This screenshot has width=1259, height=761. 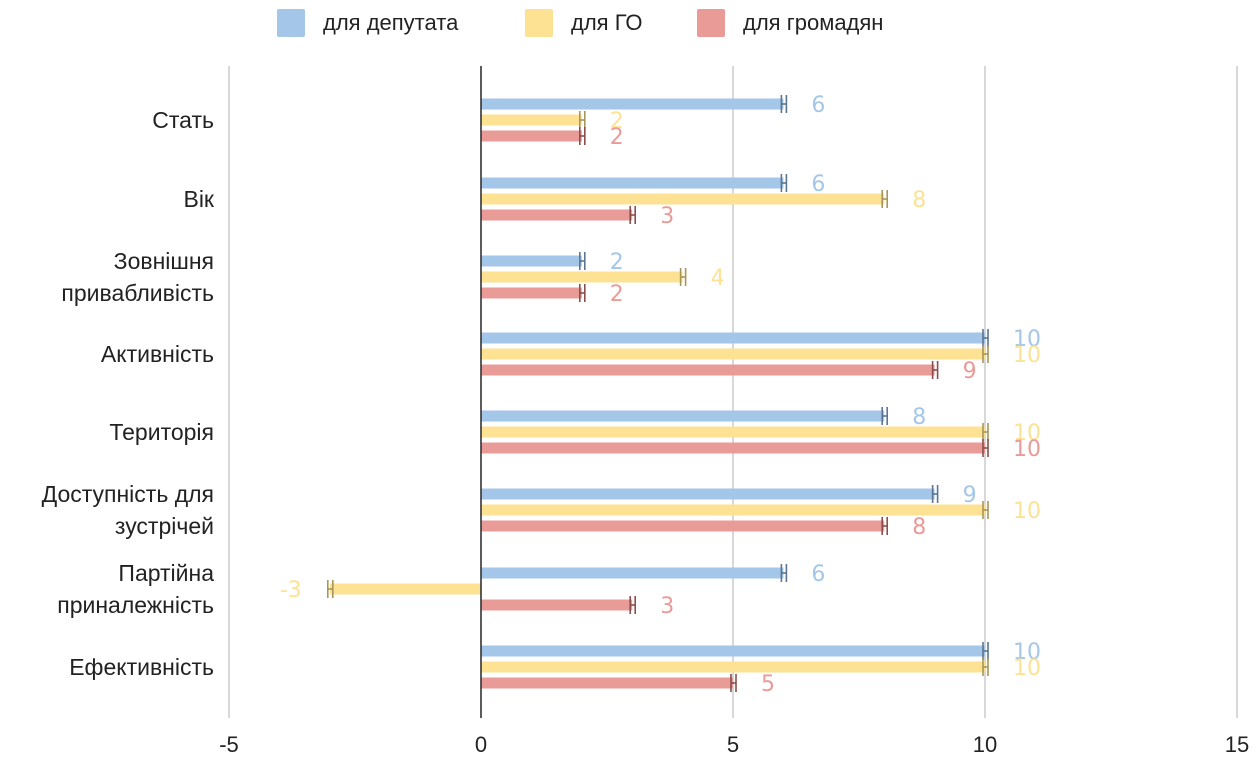 What do you see at coordinates (183, 120) in the screenshot?
I see `category-label: Стать` at bounding box center [183, 120].